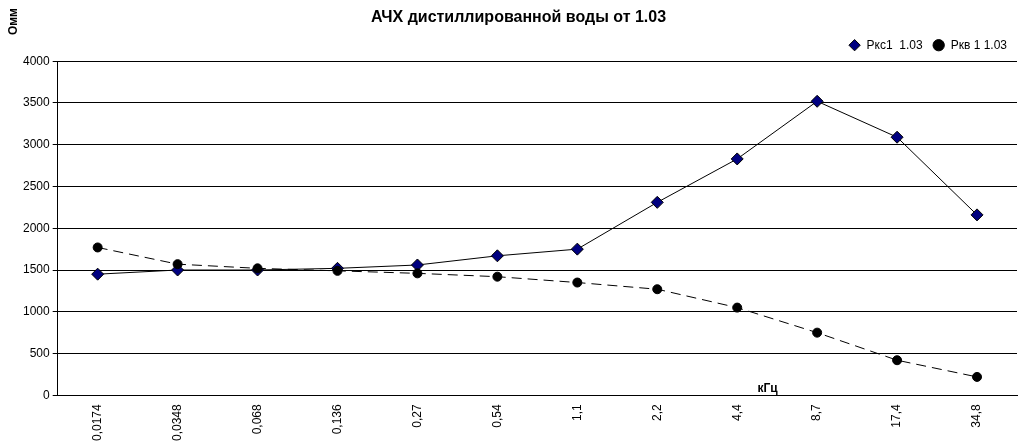 The width and height of the screenshot is (1029, 444). I want to click on y-tick-label: 1000, so click(36, 311).